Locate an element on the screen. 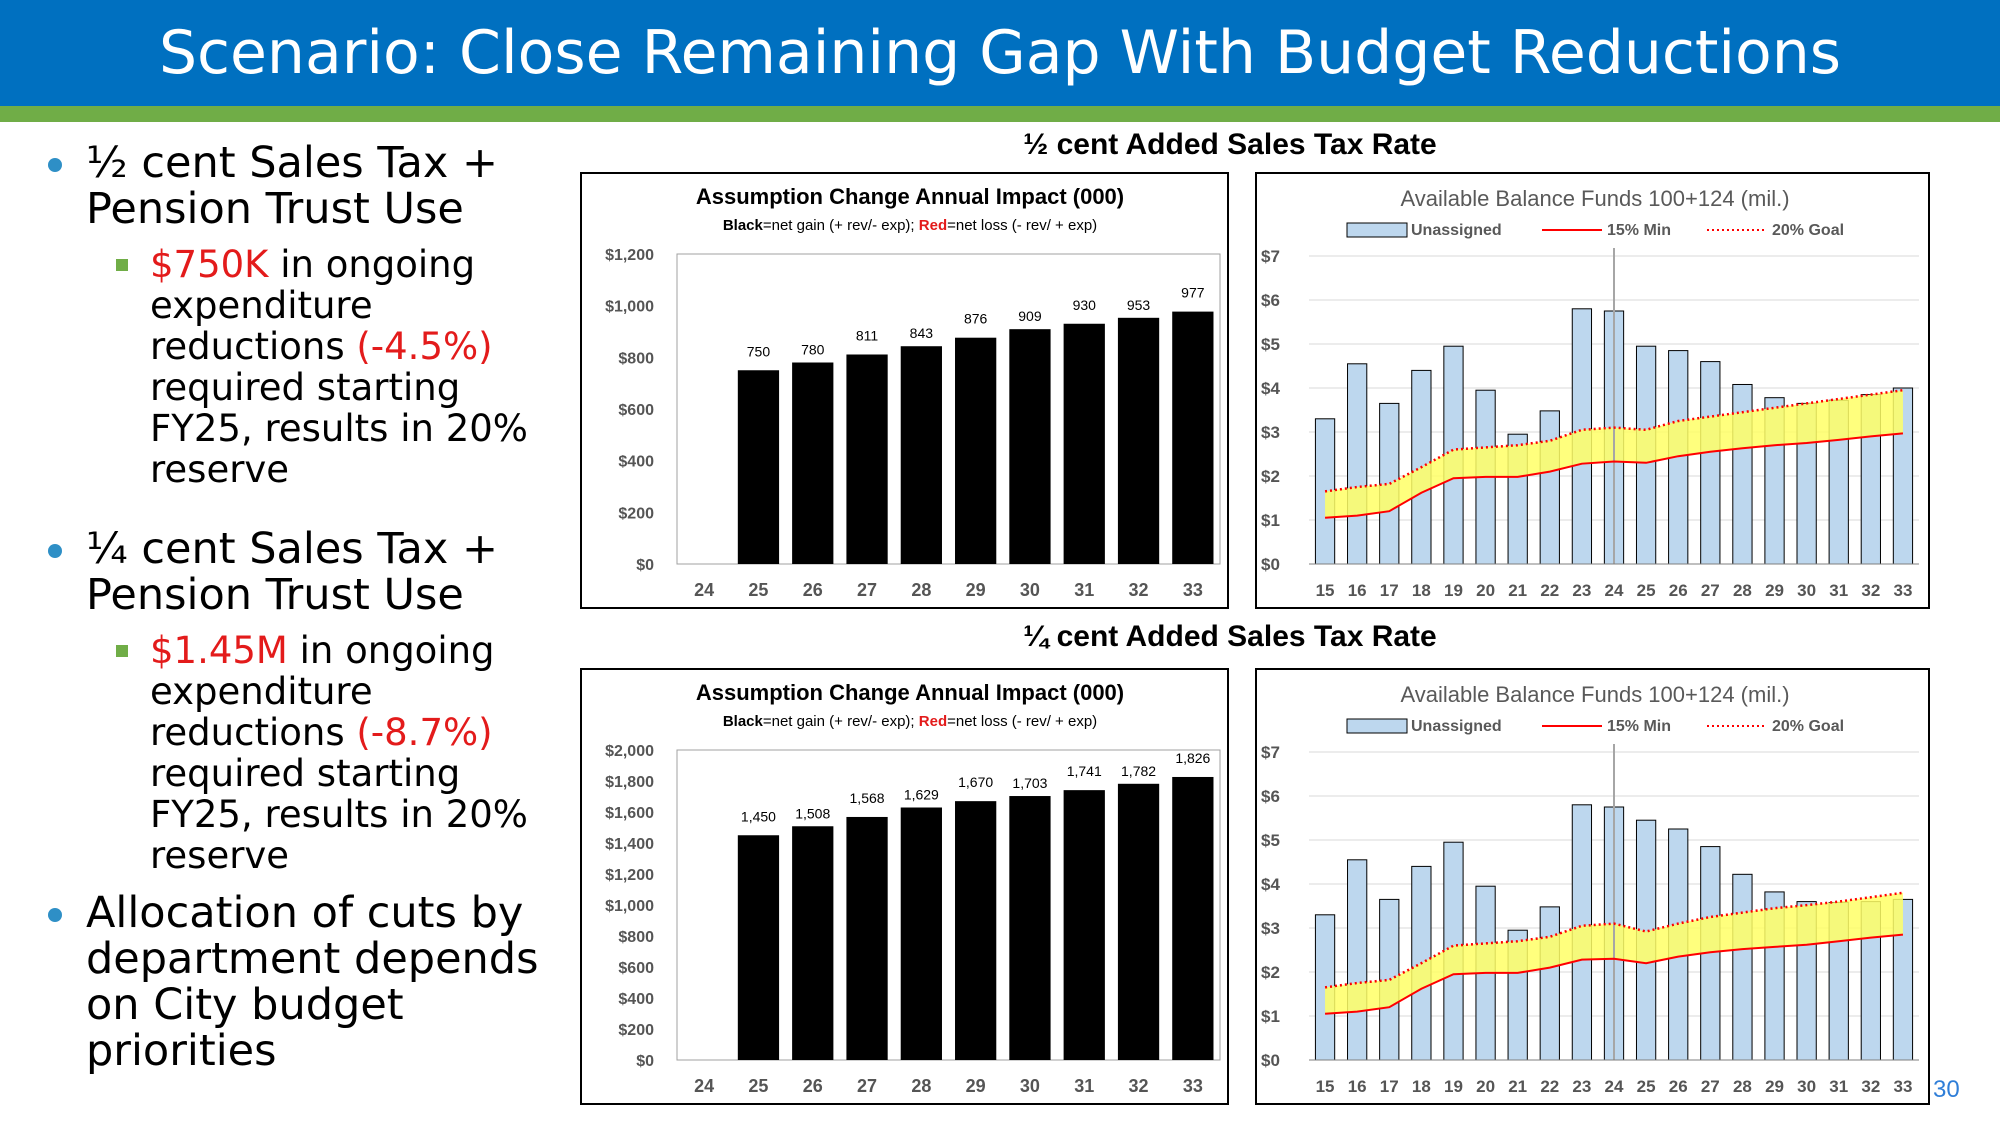 This screenshot has width=2000, height=1125. y-tick-label: $4 is located at coordinates (1270, 388).